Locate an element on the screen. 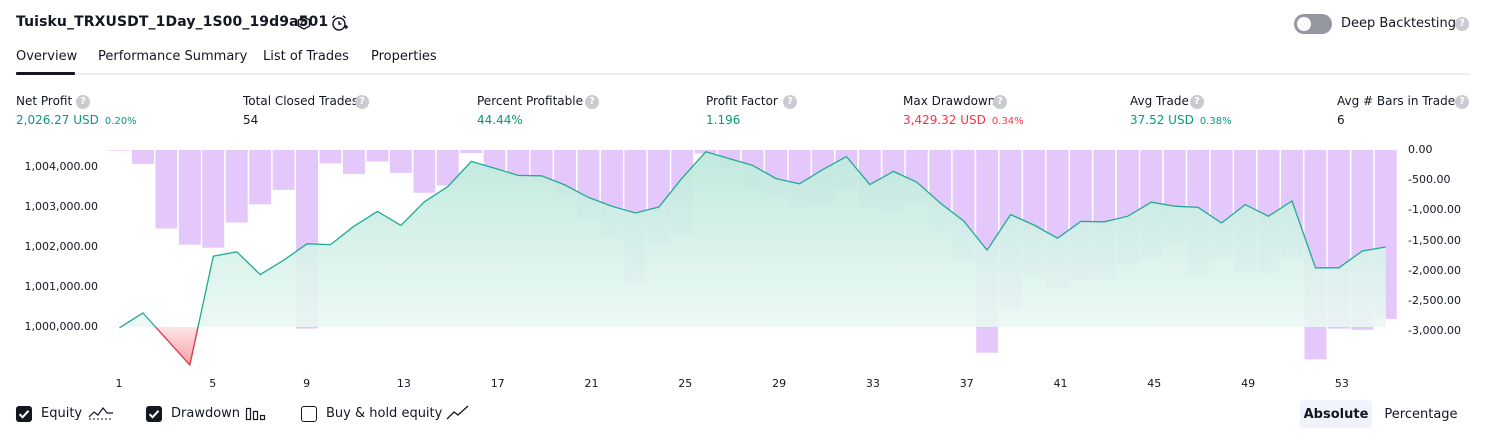 This screenshot has width=1486, height=438. equity-tick-label: 1,003,000.00 is located at coordinates (61, 206).